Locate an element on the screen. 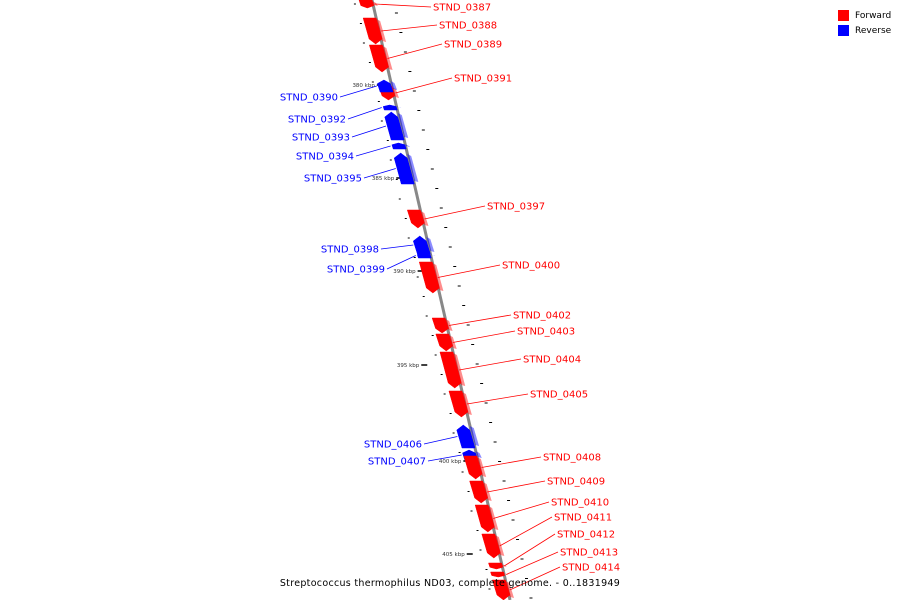  gene-stnd-0387: STND_0387 is located at coordinates (424, 7).